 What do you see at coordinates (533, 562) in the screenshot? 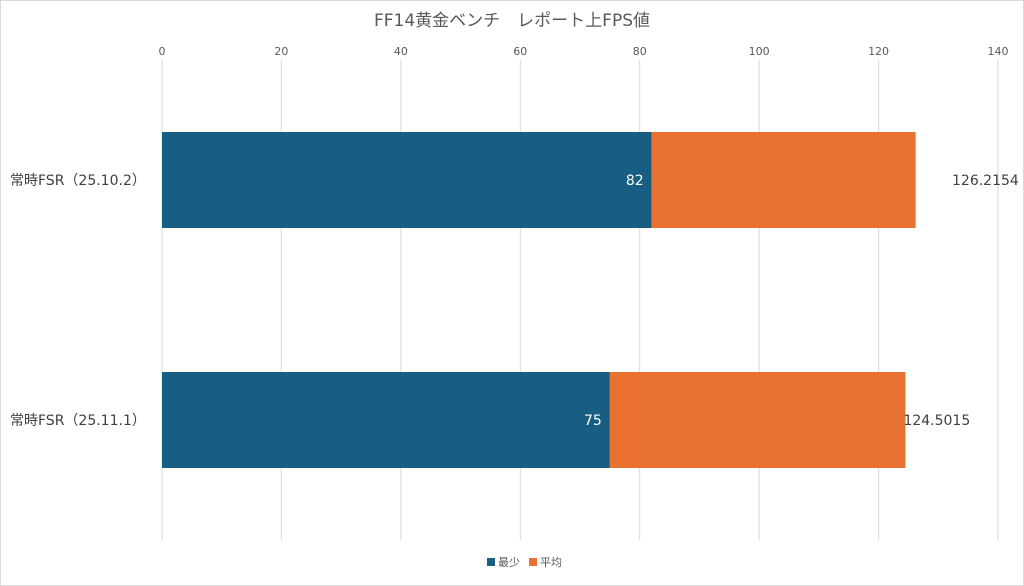
I see `legend-swatch-avg` at bounding box center [533, 562].